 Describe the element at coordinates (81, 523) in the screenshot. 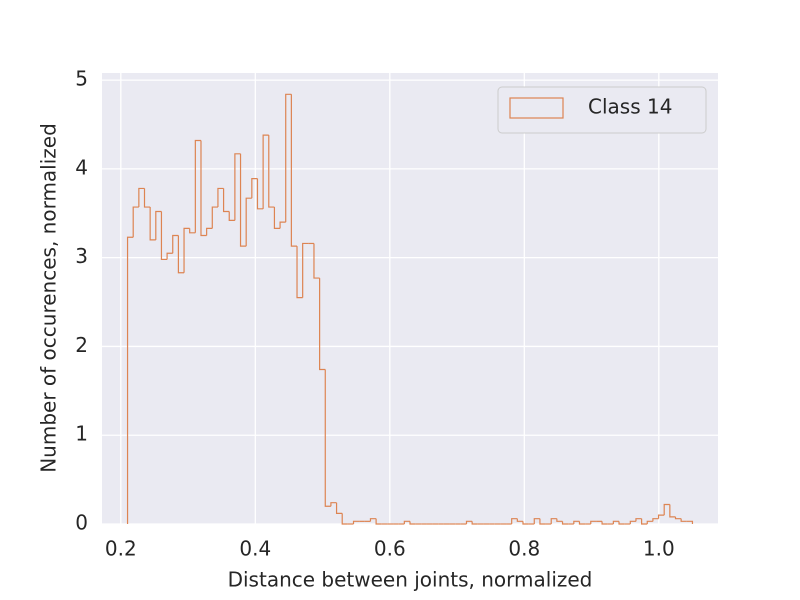

I see `y-tick-label: 0` at that location.